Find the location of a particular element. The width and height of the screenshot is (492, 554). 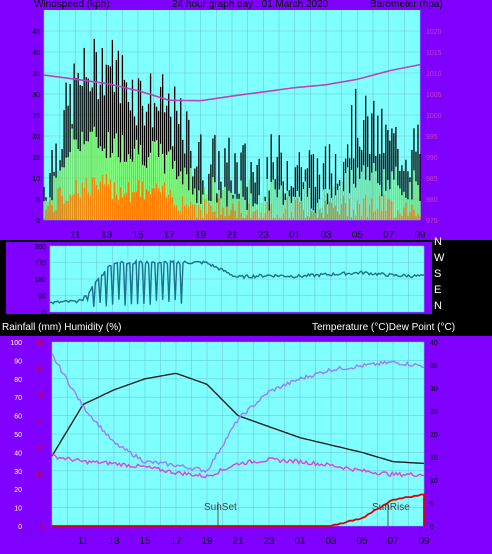

wind-xtick-label: 23 is located at coordinates (264, 235).